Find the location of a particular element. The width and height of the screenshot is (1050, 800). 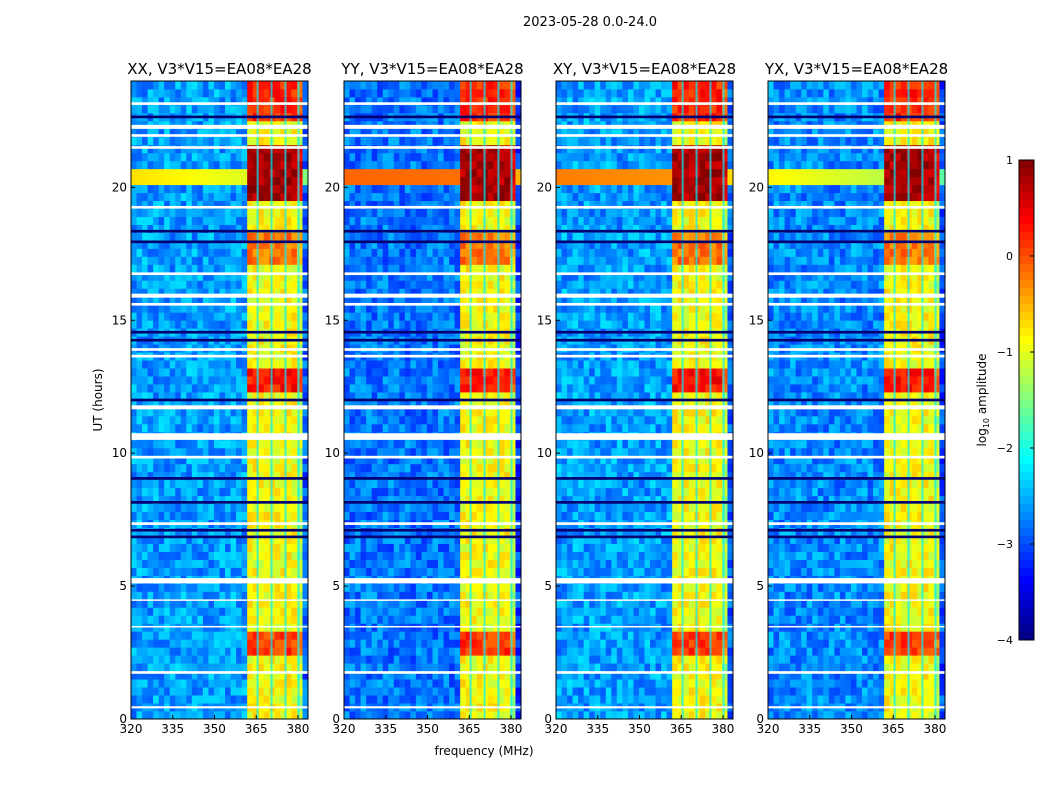

flagged-row is located at coordinates (219, 600).